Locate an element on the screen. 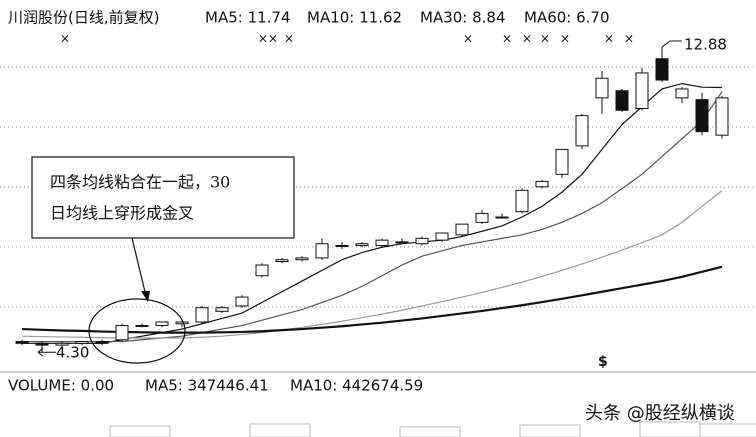 The height and width of the screenshot is (437, 756). volume-legend: VOLUME: 0.00 is located at coordinates (61, 386).